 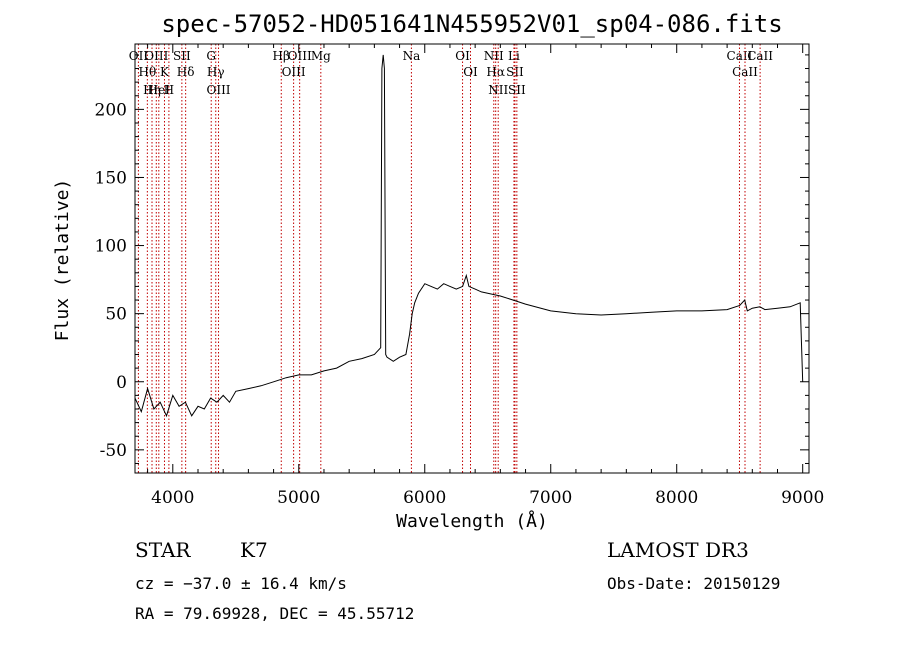 I want to click on x-tick-label: 7000, so click(x=550, y=498).